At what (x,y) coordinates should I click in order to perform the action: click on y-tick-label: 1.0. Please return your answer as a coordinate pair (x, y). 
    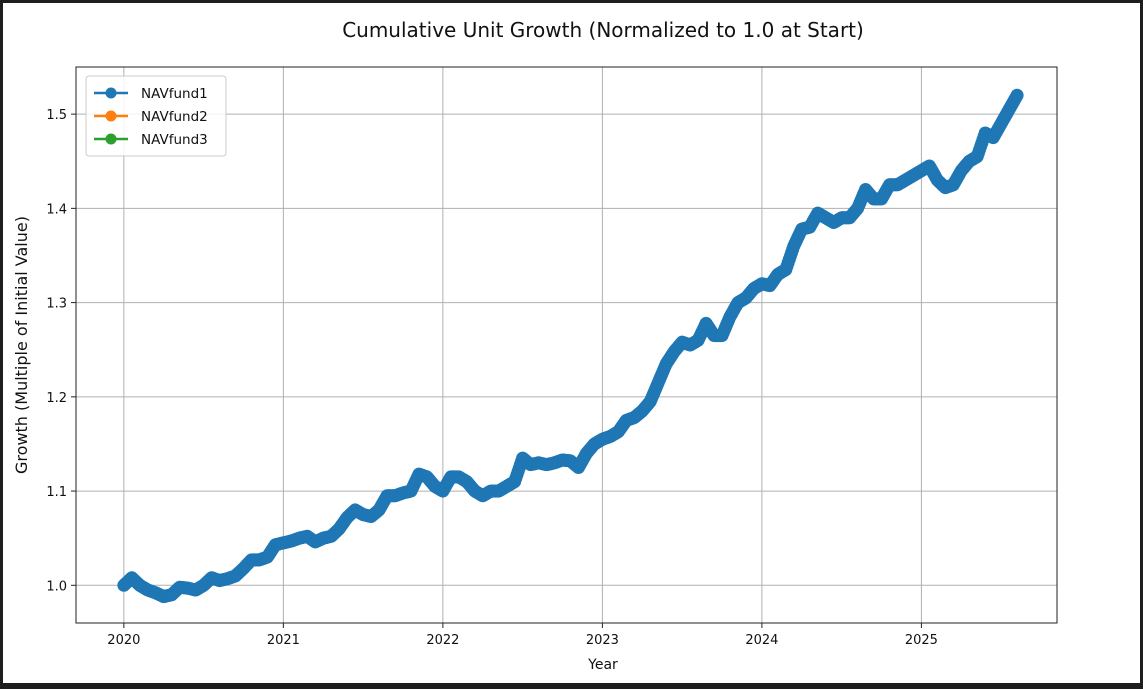
    Looking at the image, I should click on (56, 586).